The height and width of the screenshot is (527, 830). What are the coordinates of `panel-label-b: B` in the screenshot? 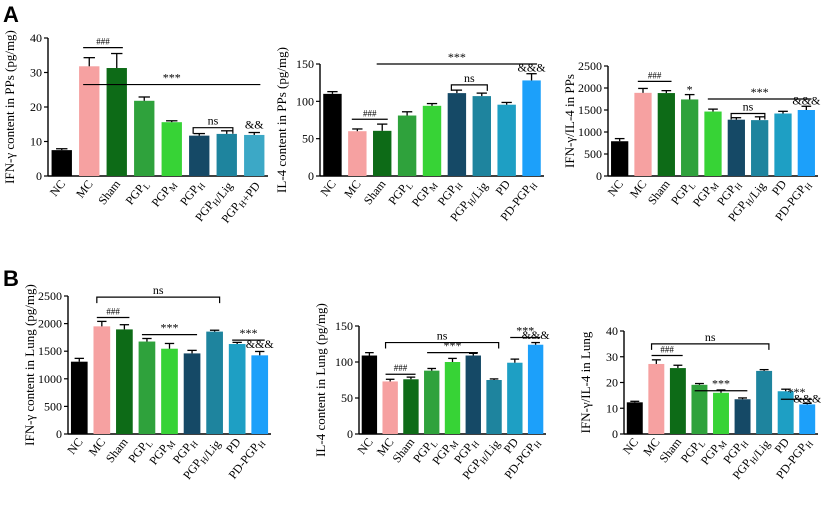 It's located at (11, 278).